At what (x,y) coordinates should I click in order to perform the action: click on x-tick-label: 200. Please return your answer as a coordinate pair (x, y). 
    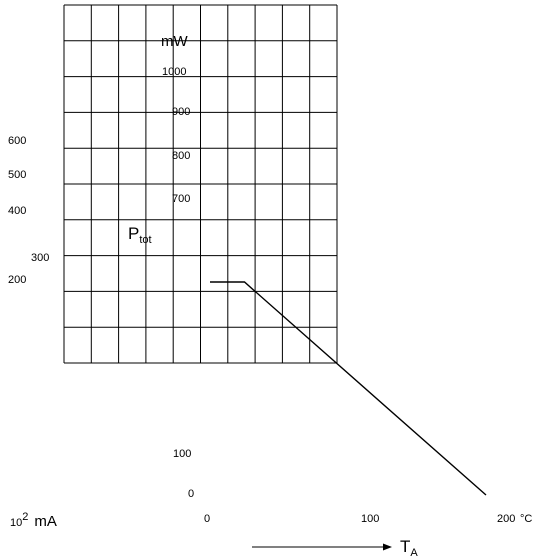
    Looking at the image, I should click on (506, 519).